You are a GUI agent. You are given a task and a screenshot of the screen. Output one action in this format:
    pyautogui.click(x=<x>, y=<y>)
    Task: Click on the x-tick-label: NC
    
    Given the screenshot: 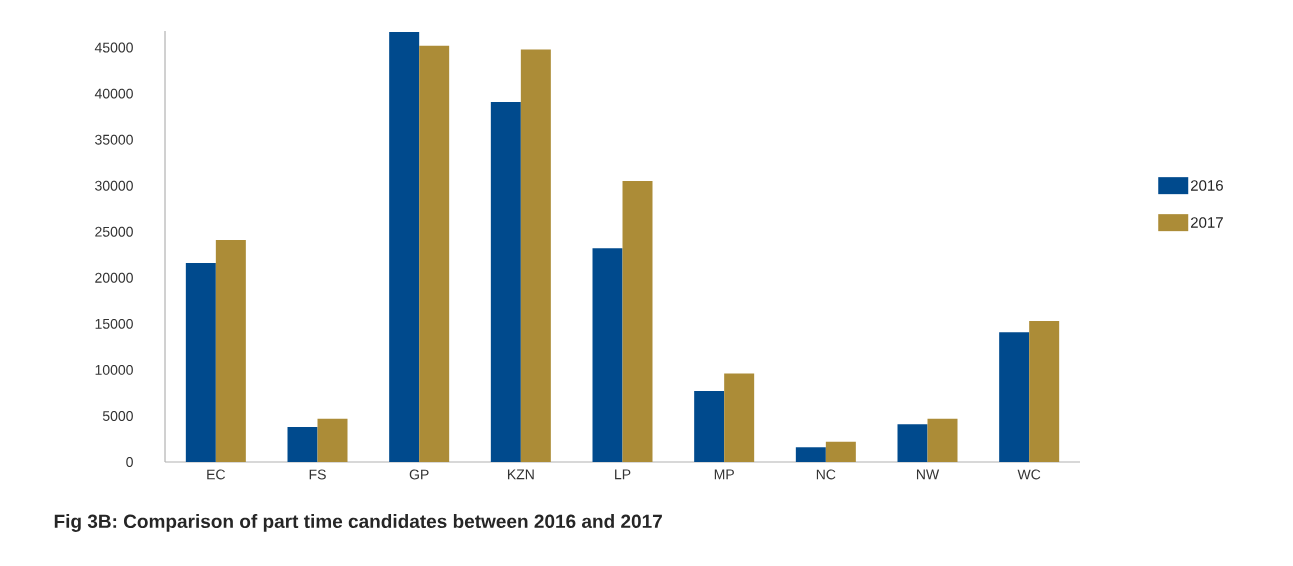 What is the action you would take?
    pyautogui.click(x=826, y=474)
    